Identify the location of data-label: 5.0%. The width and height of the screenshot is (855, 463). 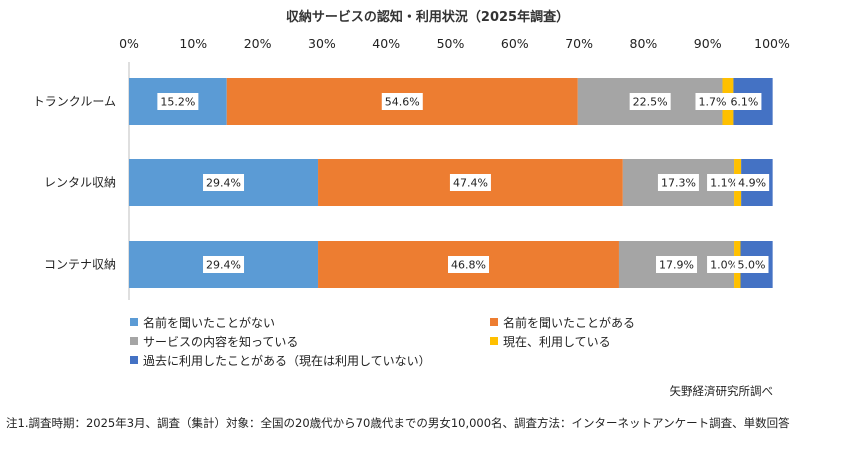
(752, 265).